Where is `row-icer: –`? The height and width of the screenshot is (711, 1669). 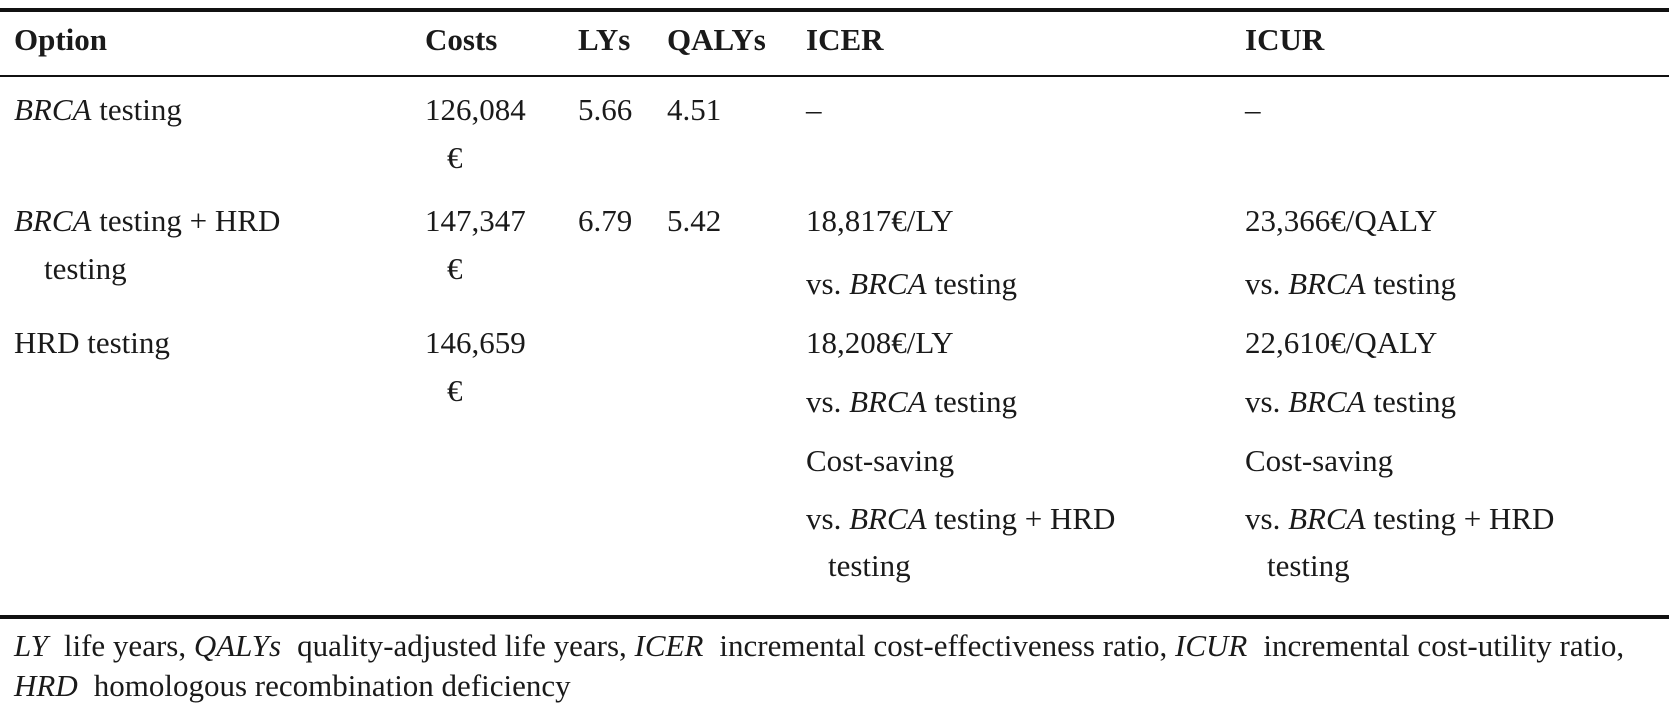 row-icer: – is located at coordinates (814, 109).